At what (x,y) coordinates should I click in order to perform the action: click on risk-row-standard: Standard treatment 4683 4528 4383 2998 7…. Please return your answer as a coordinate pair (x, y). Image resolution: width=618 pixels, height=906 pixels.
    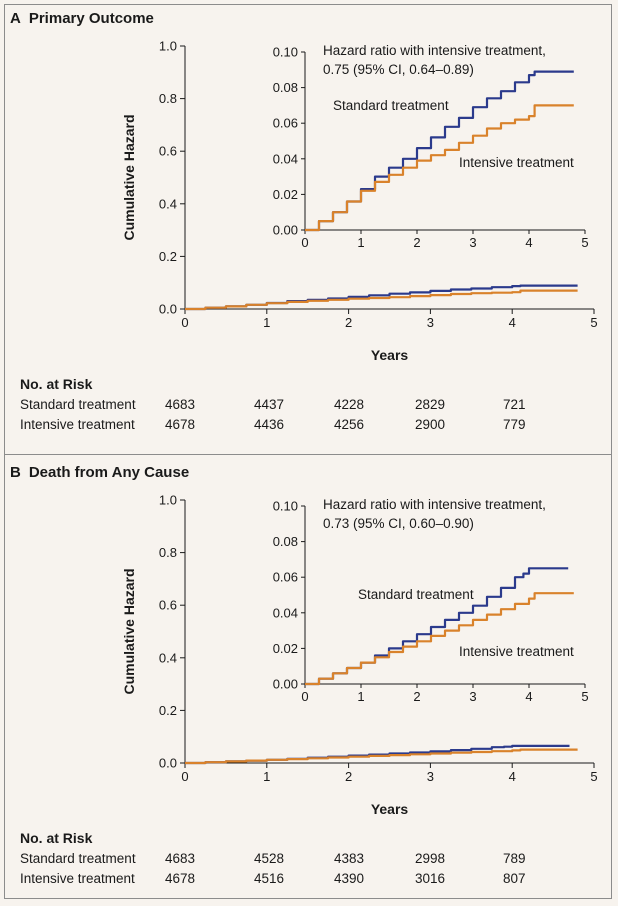
    Looking at the image, I should click on (273, 859).